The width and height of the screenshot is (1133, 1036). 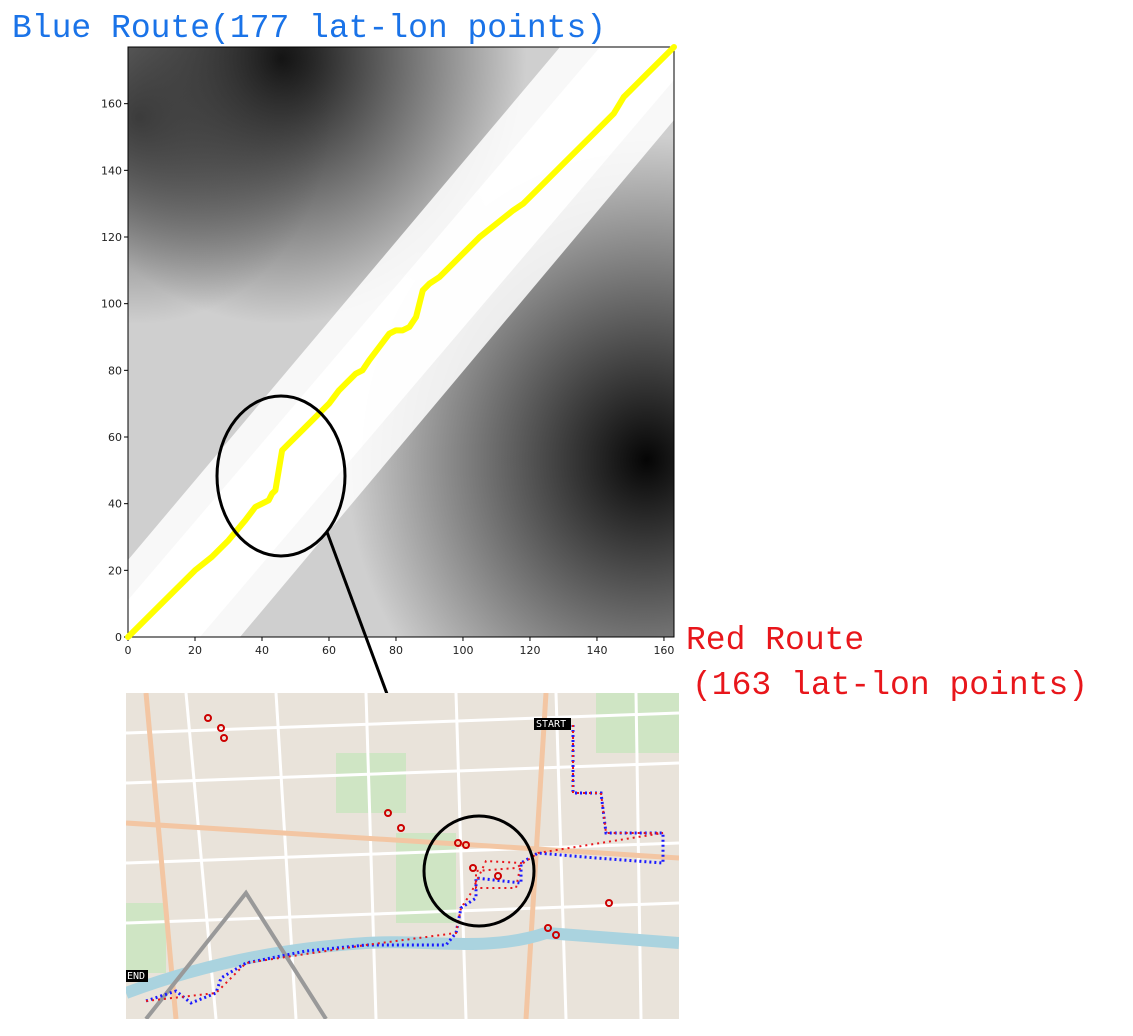 What do you see at coordinates (396, 650) in the screenshot?
I see `x-tick-label: 80` at bounding box center [396, 650].